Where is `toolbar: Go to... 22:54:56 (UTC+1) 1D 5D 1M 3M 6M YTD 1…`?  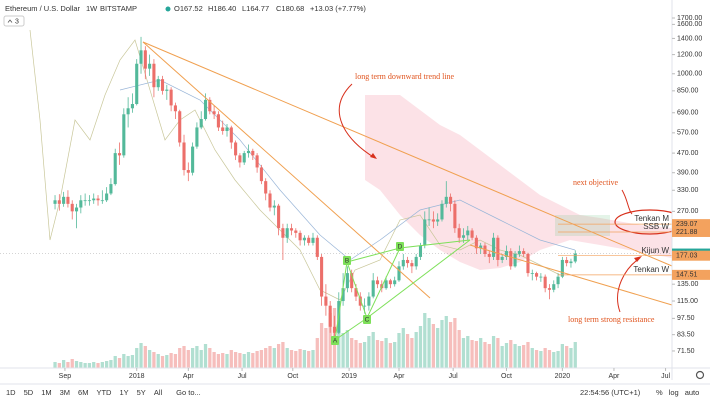
toolbar: Go to... 22:54:56 (UTC+1) 1D 5D 1M 3M 6M YTD 1… is located at coordinates (352, 392).